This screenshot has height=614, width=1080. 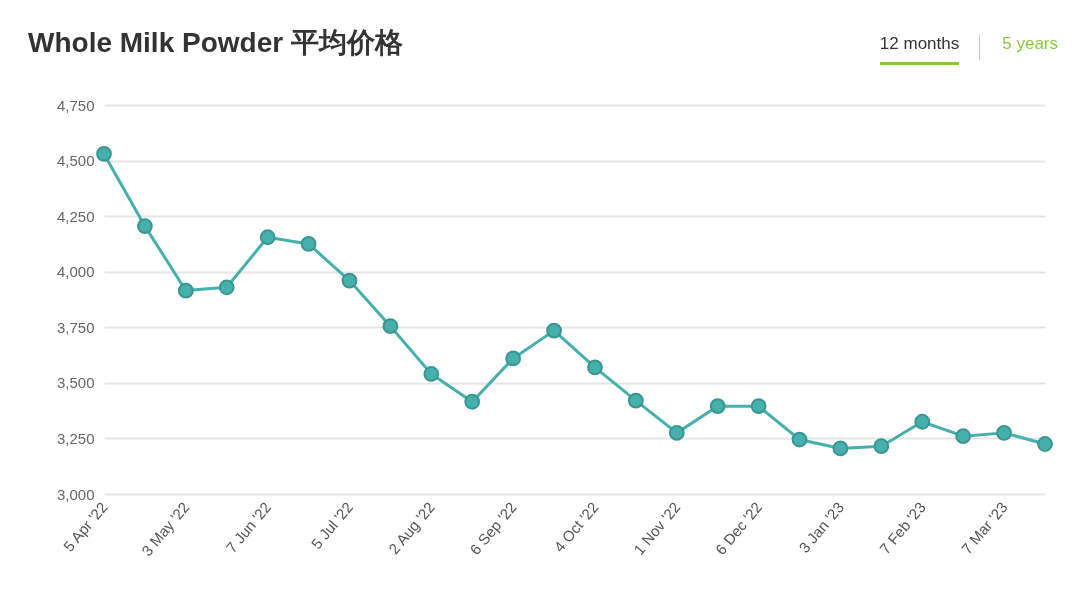 I want to click on y-tick-label: 4,500, so click(x=75, y=161).